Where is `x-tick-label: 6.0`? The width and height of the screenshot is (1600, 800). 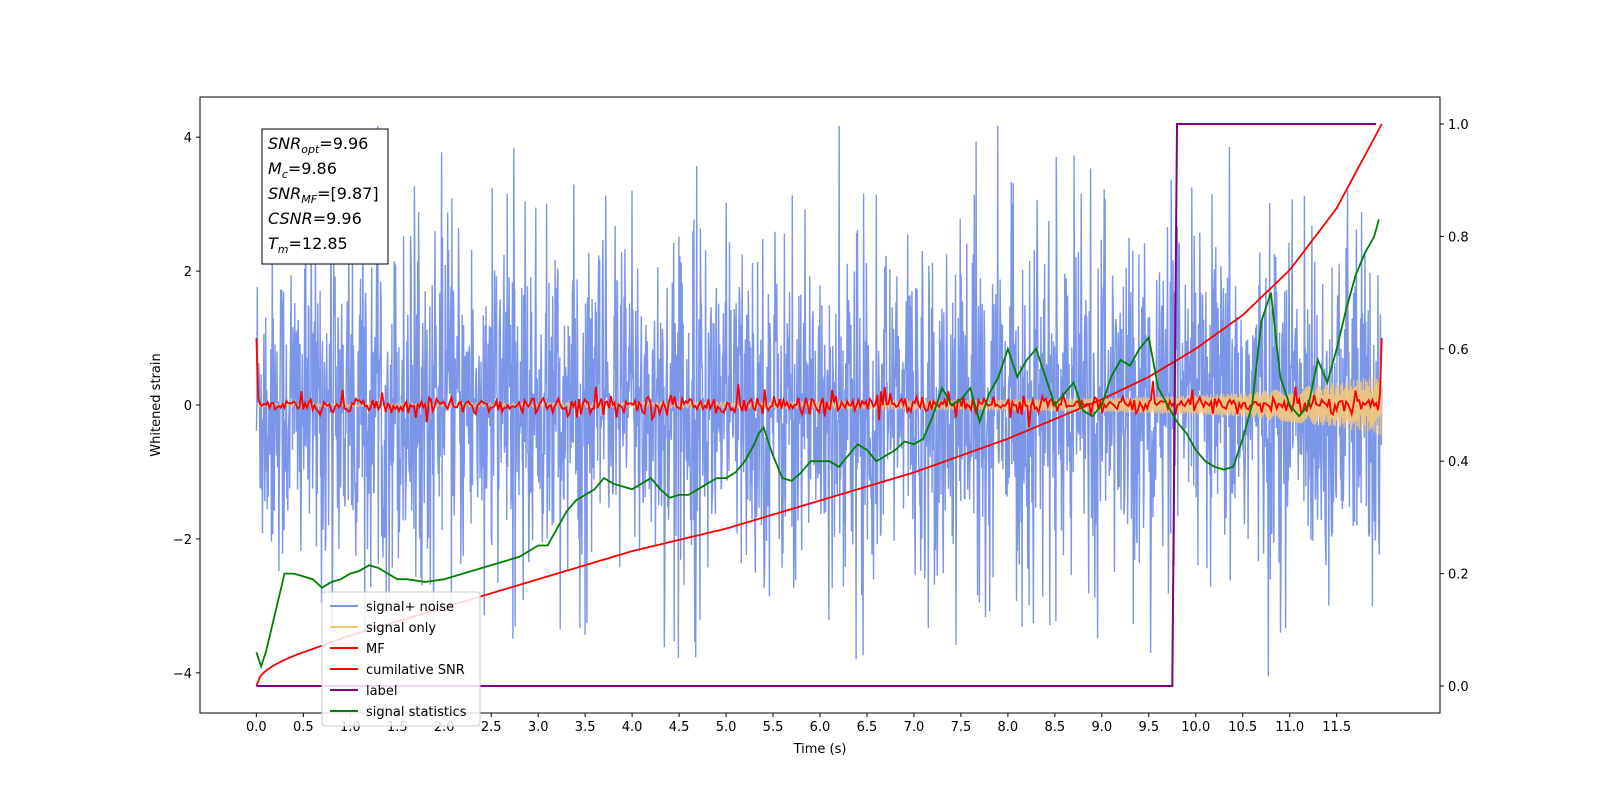 x-tick-label: 6.0 is located at coordinates (820, 727).